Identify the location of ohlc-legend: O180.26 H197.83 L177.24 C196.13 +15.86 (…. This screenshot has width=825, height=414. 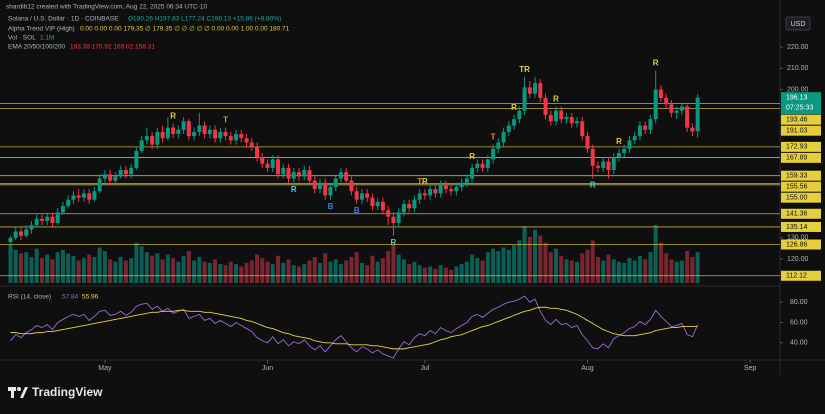
(204, 19).